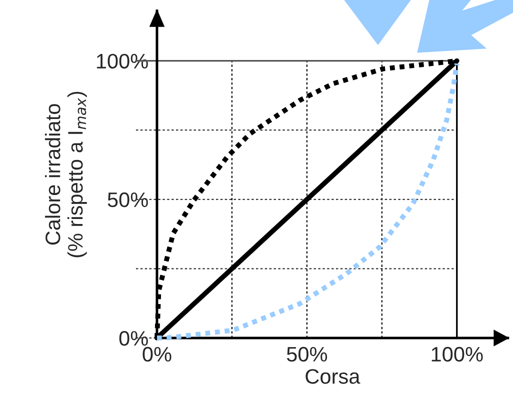  I want to click on y-tick-label: 0%, so click(133, 338).